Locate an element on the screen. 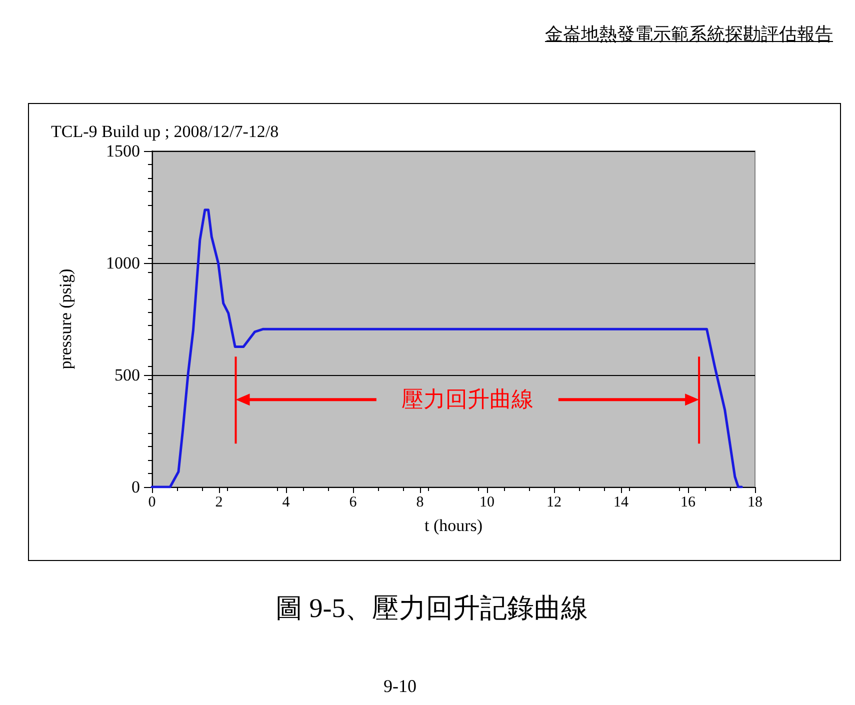 The height and width of the screenshot is (705, 855). y-axis-title: pressure (psig) is located at coordinates (65, 319).